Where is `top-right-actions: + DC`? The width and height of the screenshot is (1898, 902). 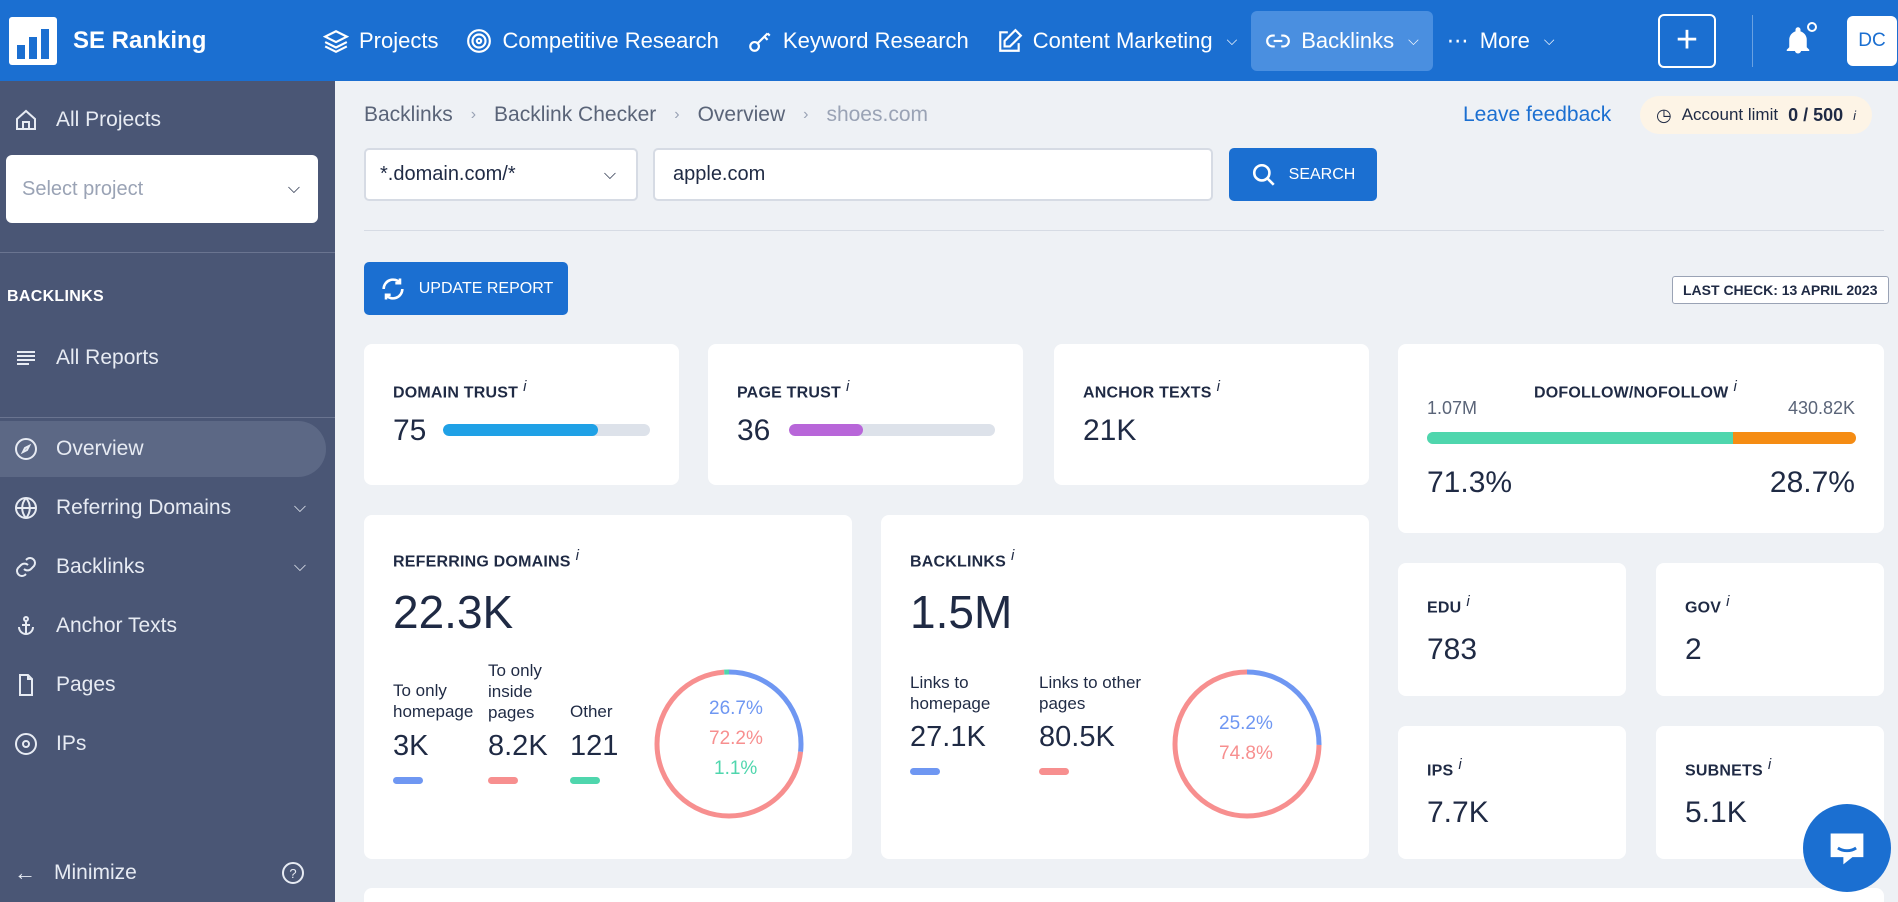
top-right-actions: + DC is located at coordinates (1778, 40).